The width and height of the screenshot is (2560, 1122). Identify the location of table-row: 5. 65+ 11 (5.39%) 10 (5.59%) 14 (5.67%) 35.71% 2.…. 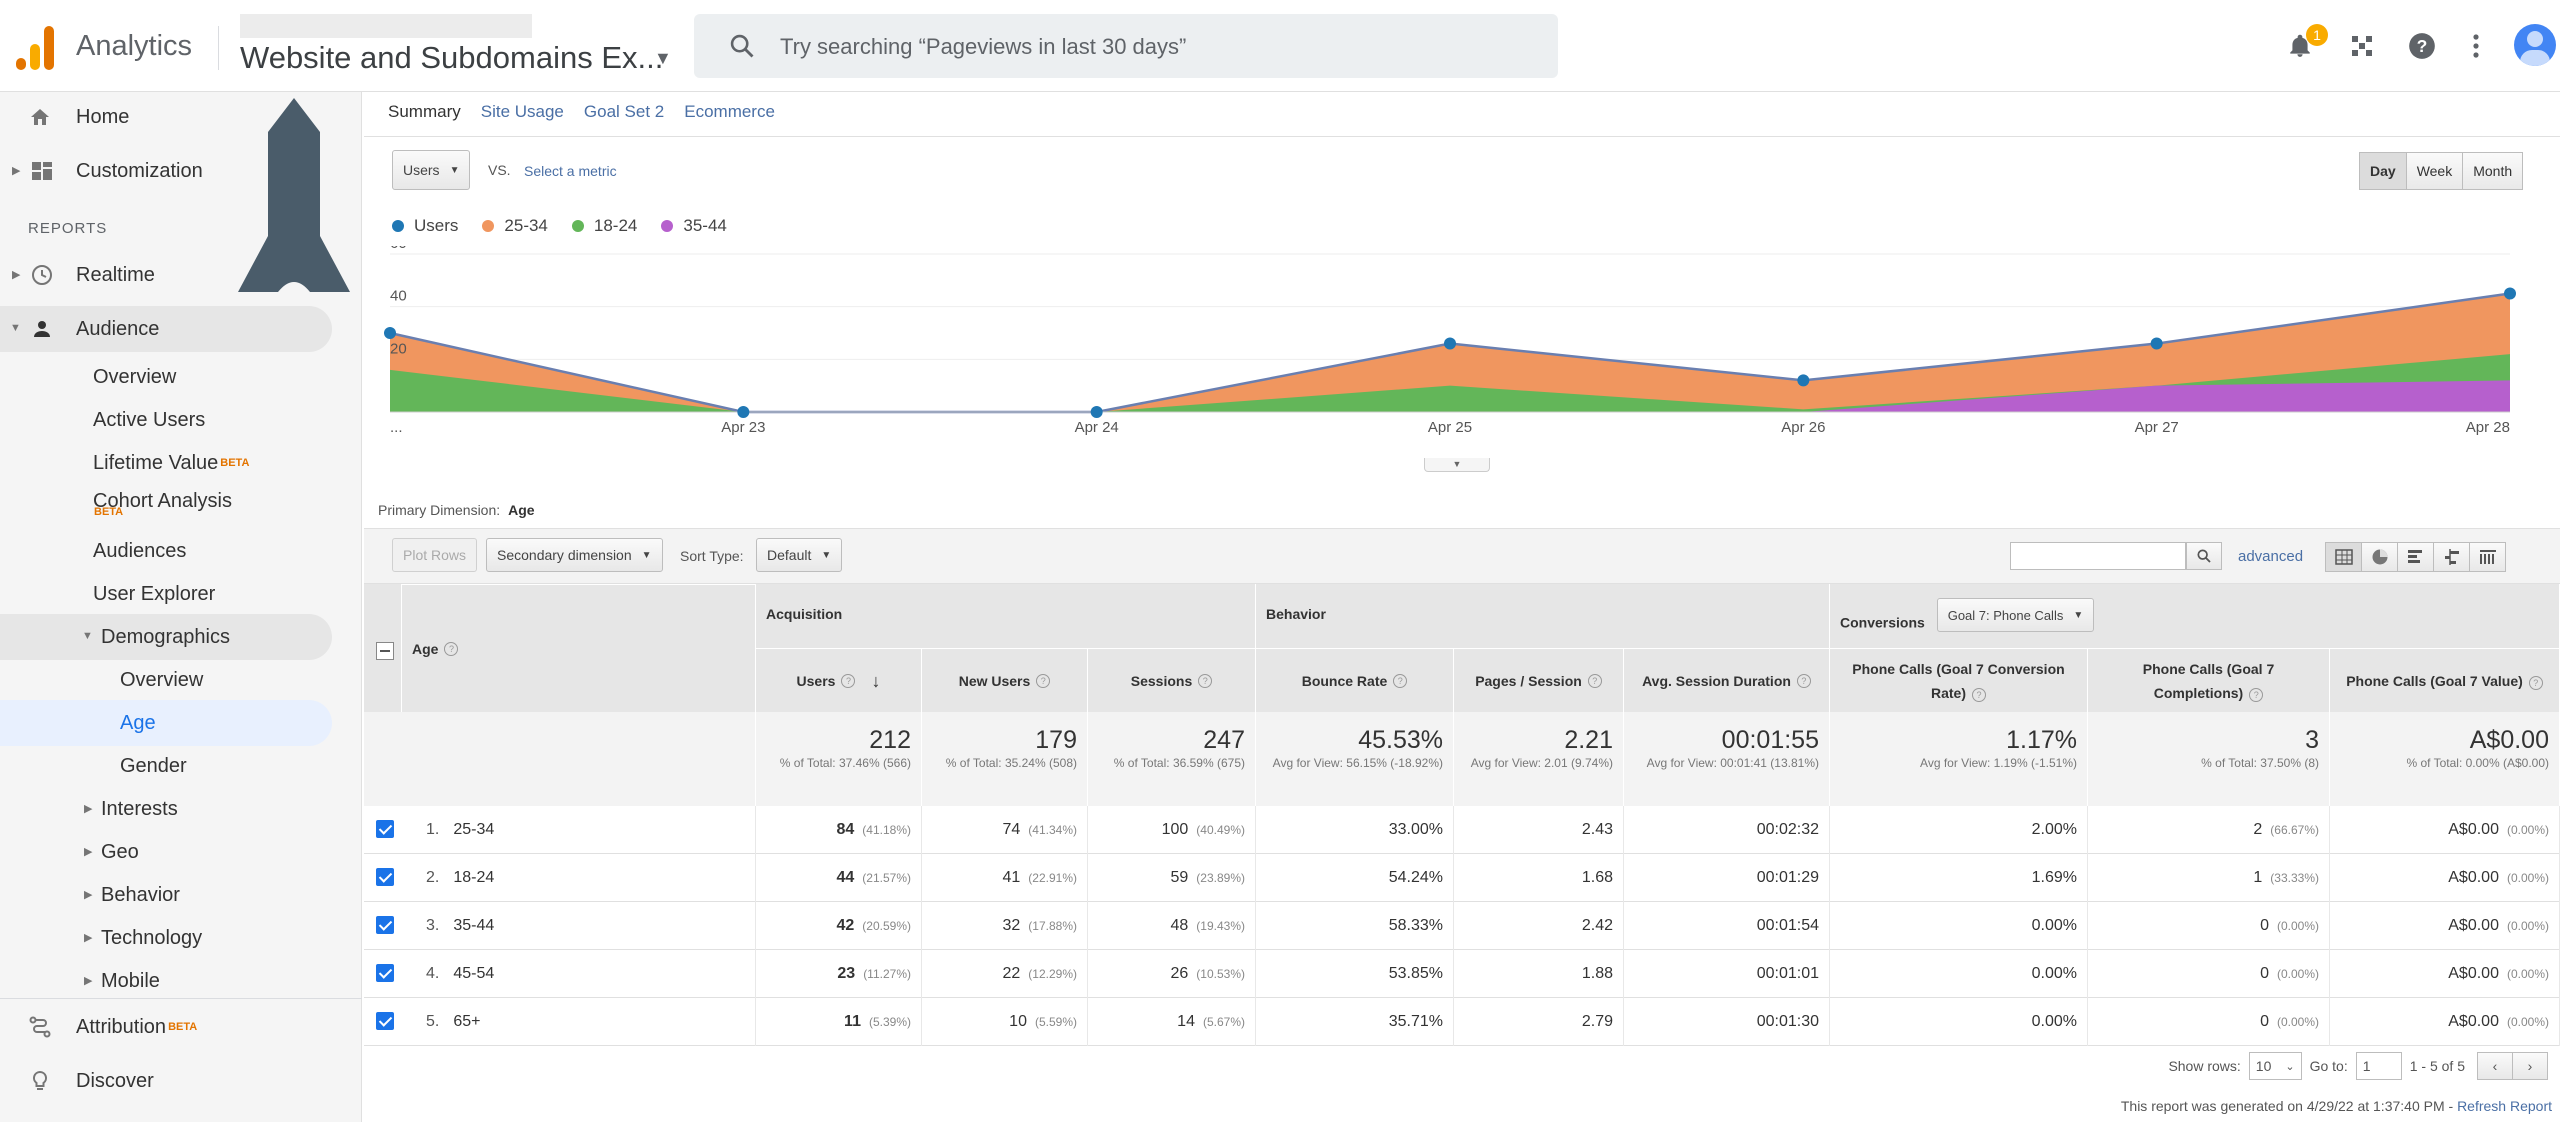
(1462, 1022).